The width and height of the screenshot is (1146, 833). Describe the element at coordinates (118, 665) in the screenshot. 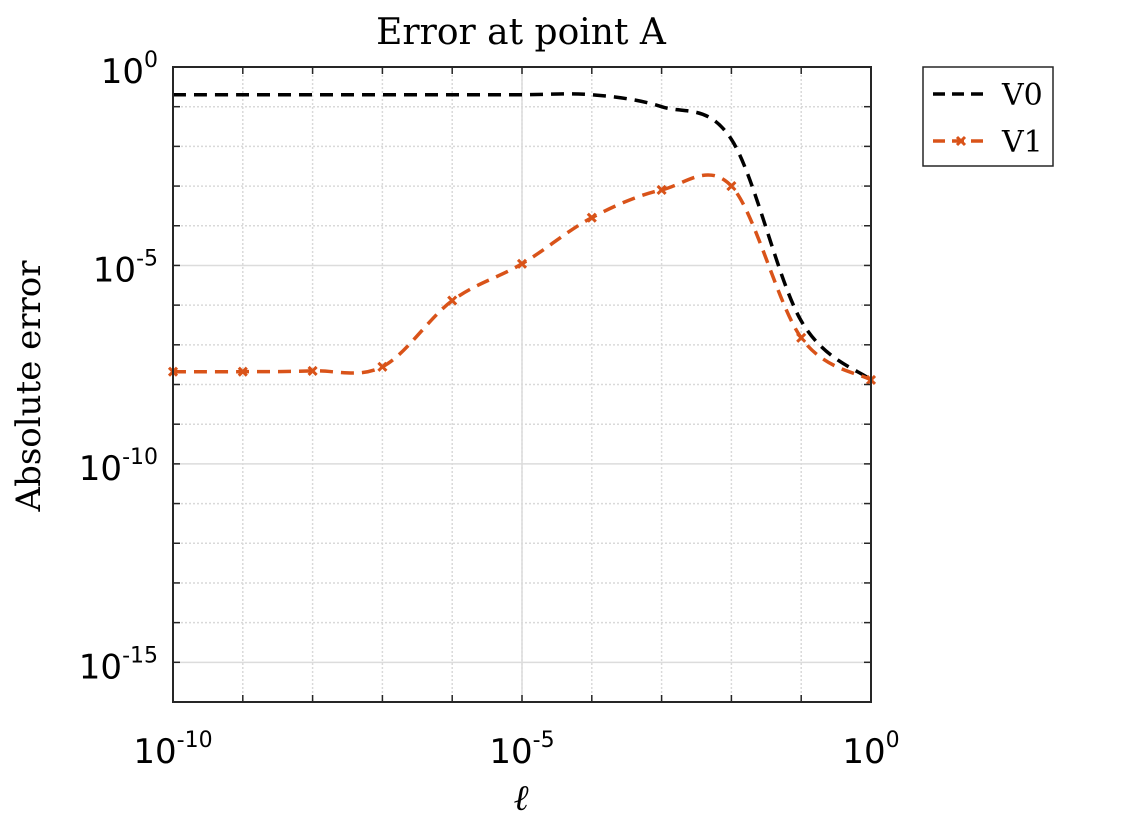

I see `y-tick-label: 10⁻¹⁵` at that location.